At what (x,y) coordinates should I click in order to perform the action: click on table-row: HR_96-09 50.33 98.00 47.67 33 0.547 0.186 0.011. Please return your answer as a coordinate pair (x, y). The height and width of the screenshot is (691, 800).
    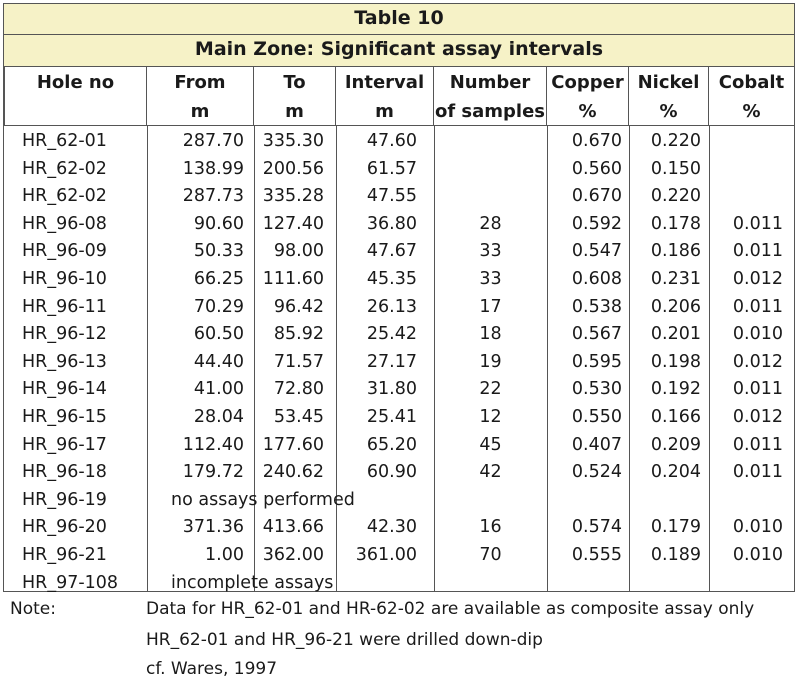
    Looking at the image, I should click on (399, 251).